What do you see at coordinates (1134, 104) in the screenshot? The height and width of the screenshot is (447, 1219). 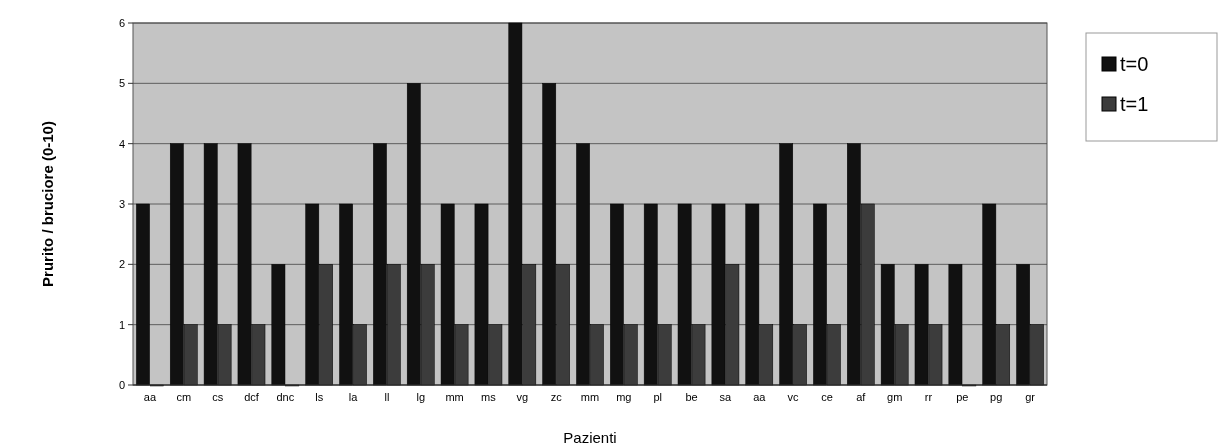 I see `legend-label: t=1` at bounding box center [1134, 104].